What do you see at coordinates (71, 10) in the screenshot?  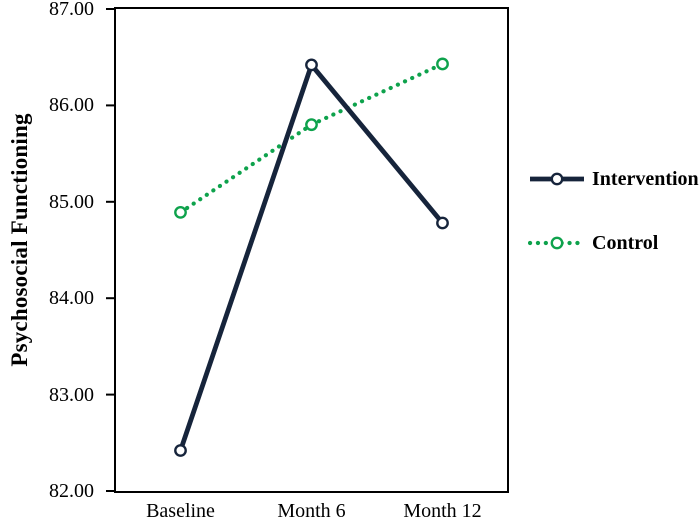 I see `y-tick-label: 87.00` at bounding box center [71, 10].